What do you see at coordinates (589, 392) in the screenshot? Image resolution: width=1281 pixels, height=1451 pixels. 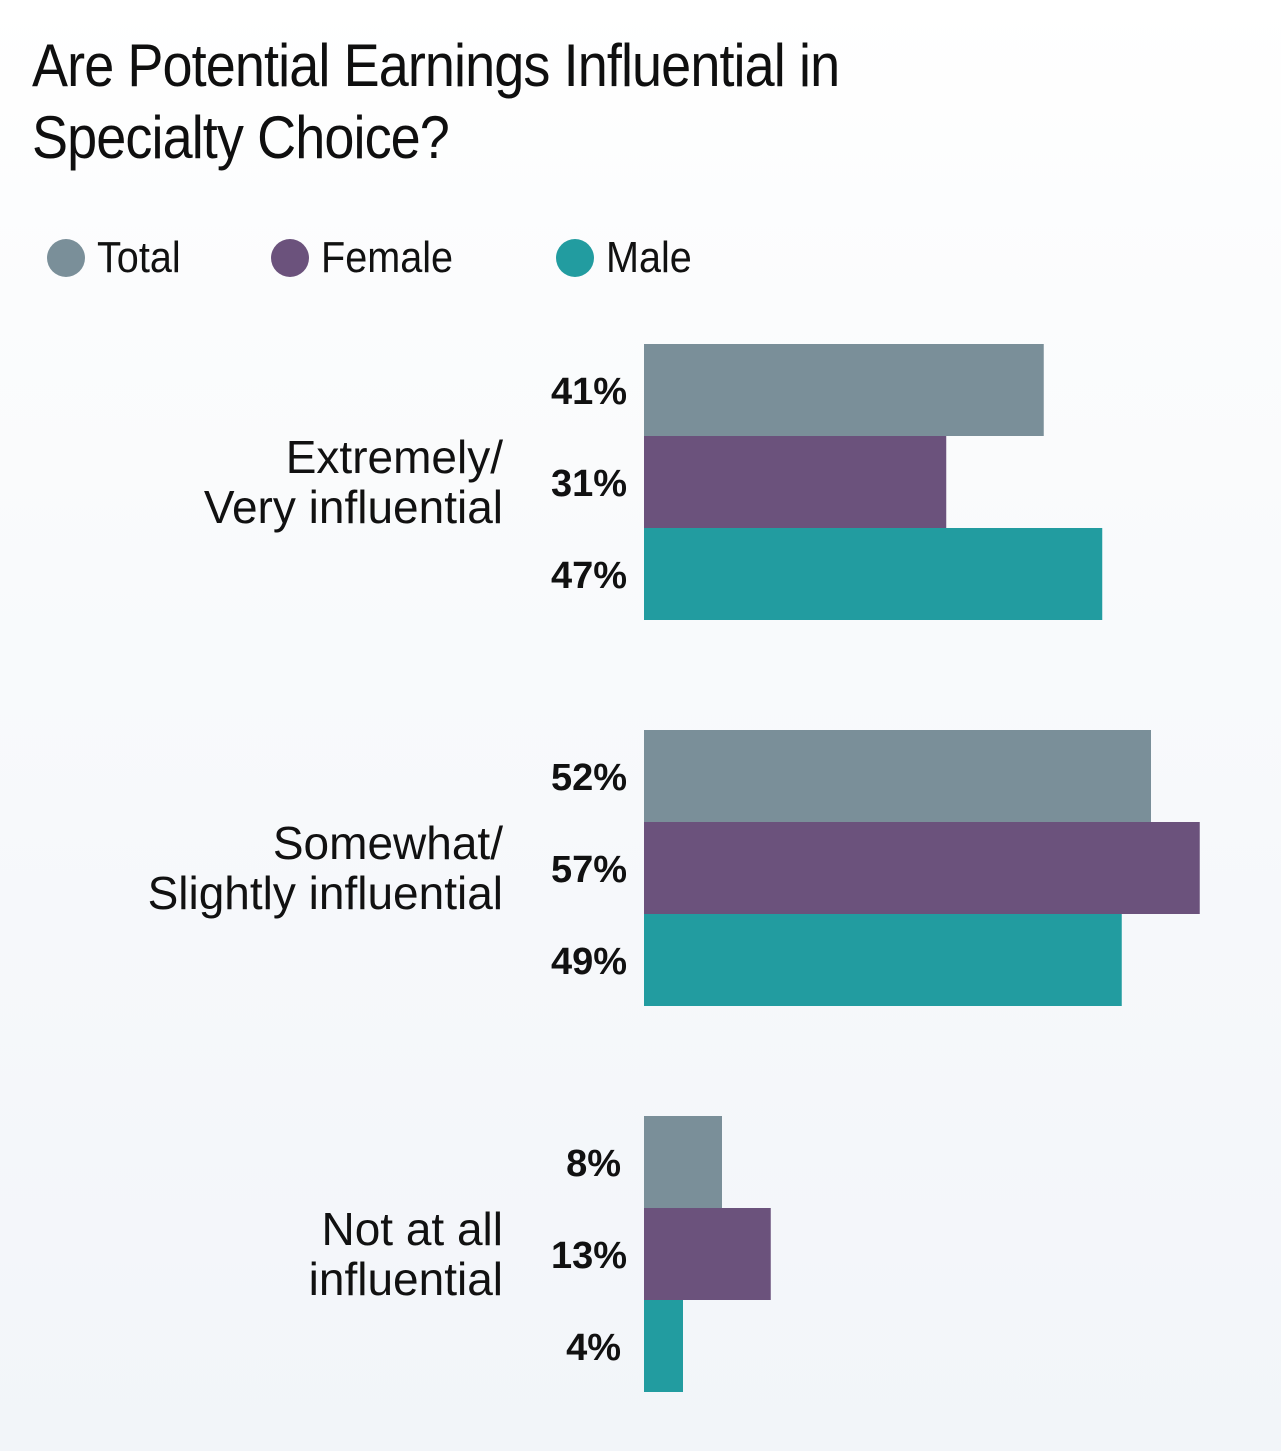 I see `value-label-total-extremely-very-influential: 41%` at bounding box center [589, 392].